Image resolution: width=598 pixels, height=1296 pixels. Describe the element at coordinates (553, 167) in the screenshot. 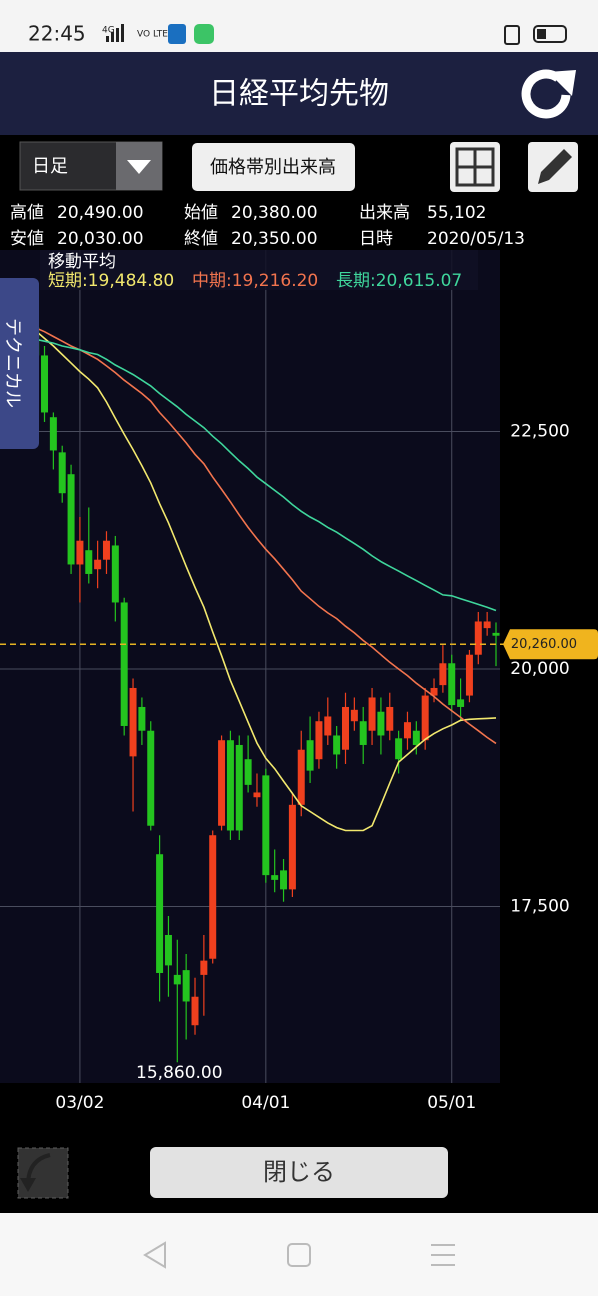

I see `draw-button` at that location.